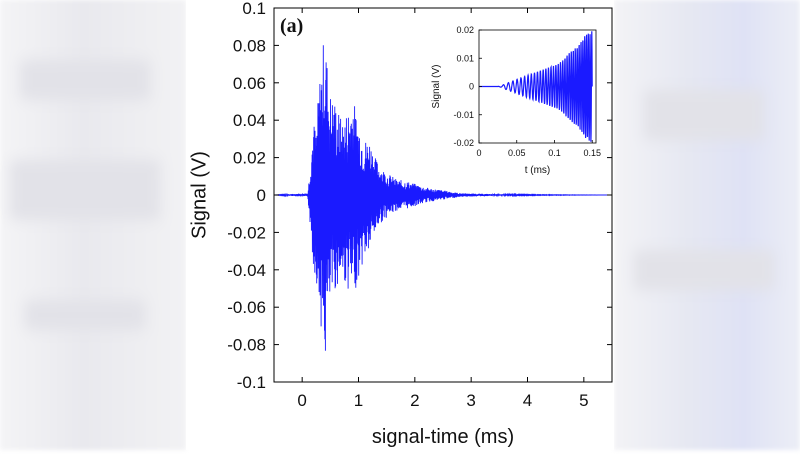  Describe the element at coordinates (246, 345) in the screenshot. I see `main-y-tick-label: -0.08` at that location.